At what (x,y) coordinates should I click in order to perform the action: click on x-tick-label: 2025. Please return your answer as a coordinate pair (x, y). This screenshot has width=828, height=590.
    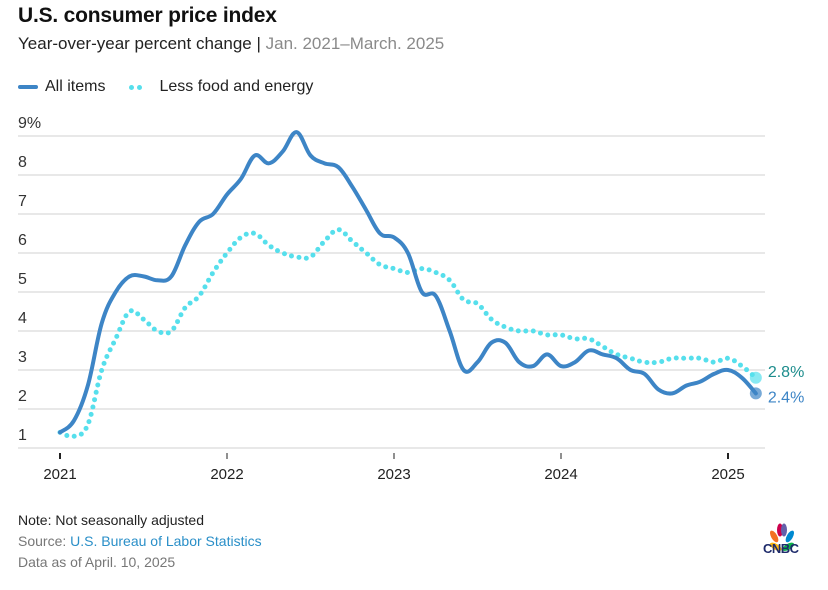
    Looking at the image, I should click on (727, 474).